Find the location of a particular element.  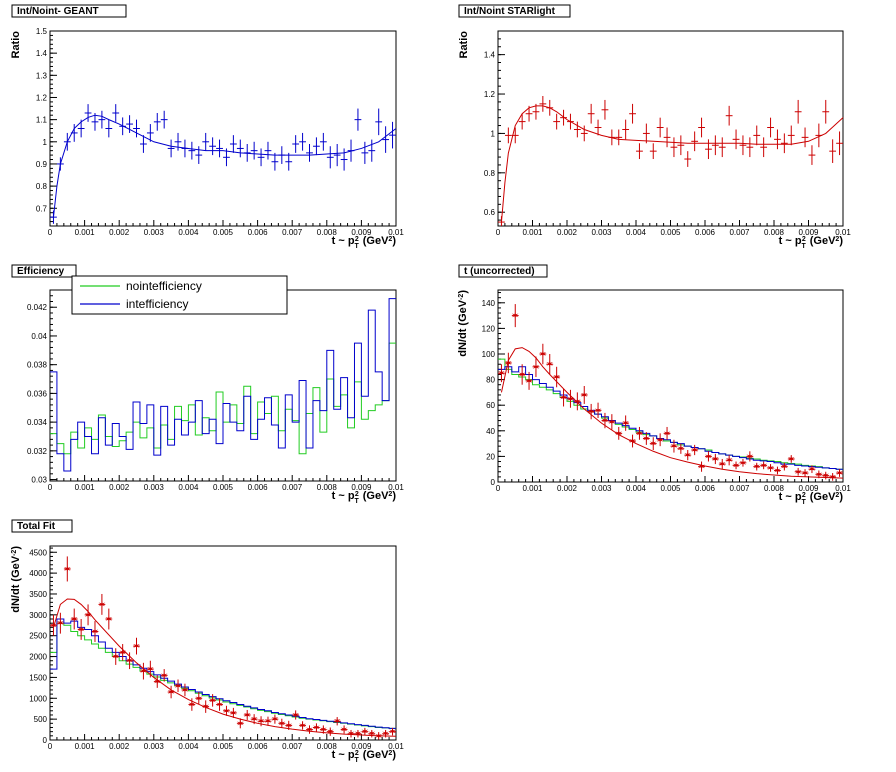

y-tick-label: 1.4 is located at coordinates (42, 53).